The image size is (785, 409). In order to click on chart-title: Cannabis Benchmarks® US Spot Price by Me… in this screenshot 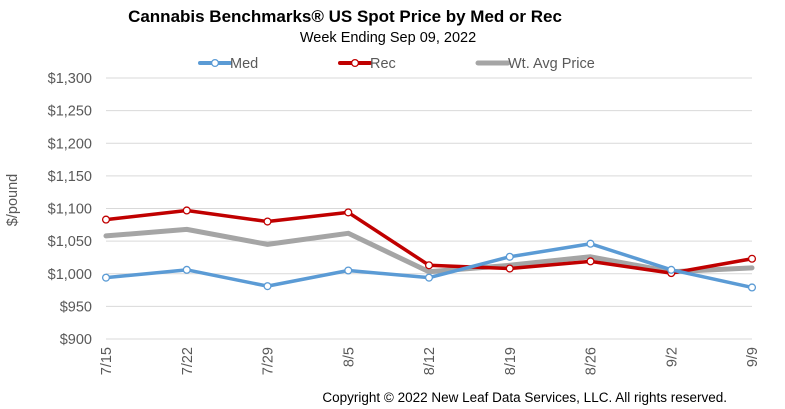, I will do `click(345, 16)`.